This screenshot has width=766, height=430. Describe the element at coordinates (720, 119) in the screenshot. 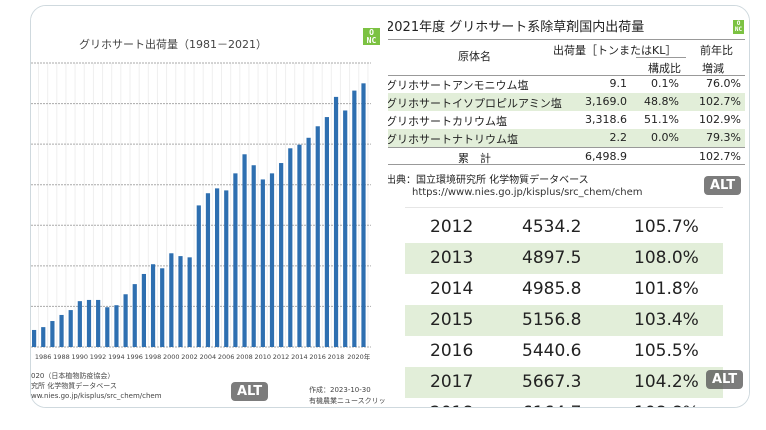

I see `row-prev: 102.9%` at that location.